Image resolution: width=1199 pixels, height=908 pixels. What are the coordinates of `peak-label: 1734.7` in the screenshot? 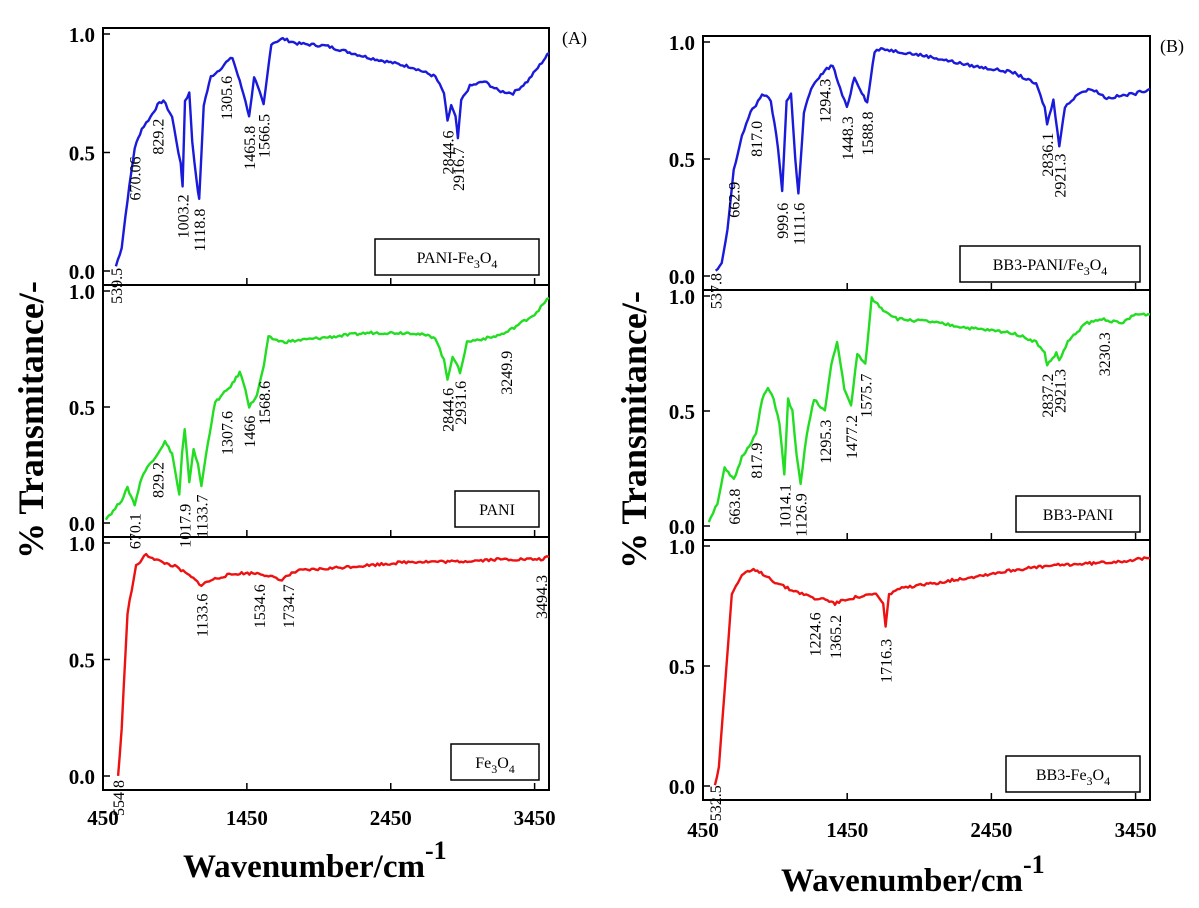 It's located at (289, 606).